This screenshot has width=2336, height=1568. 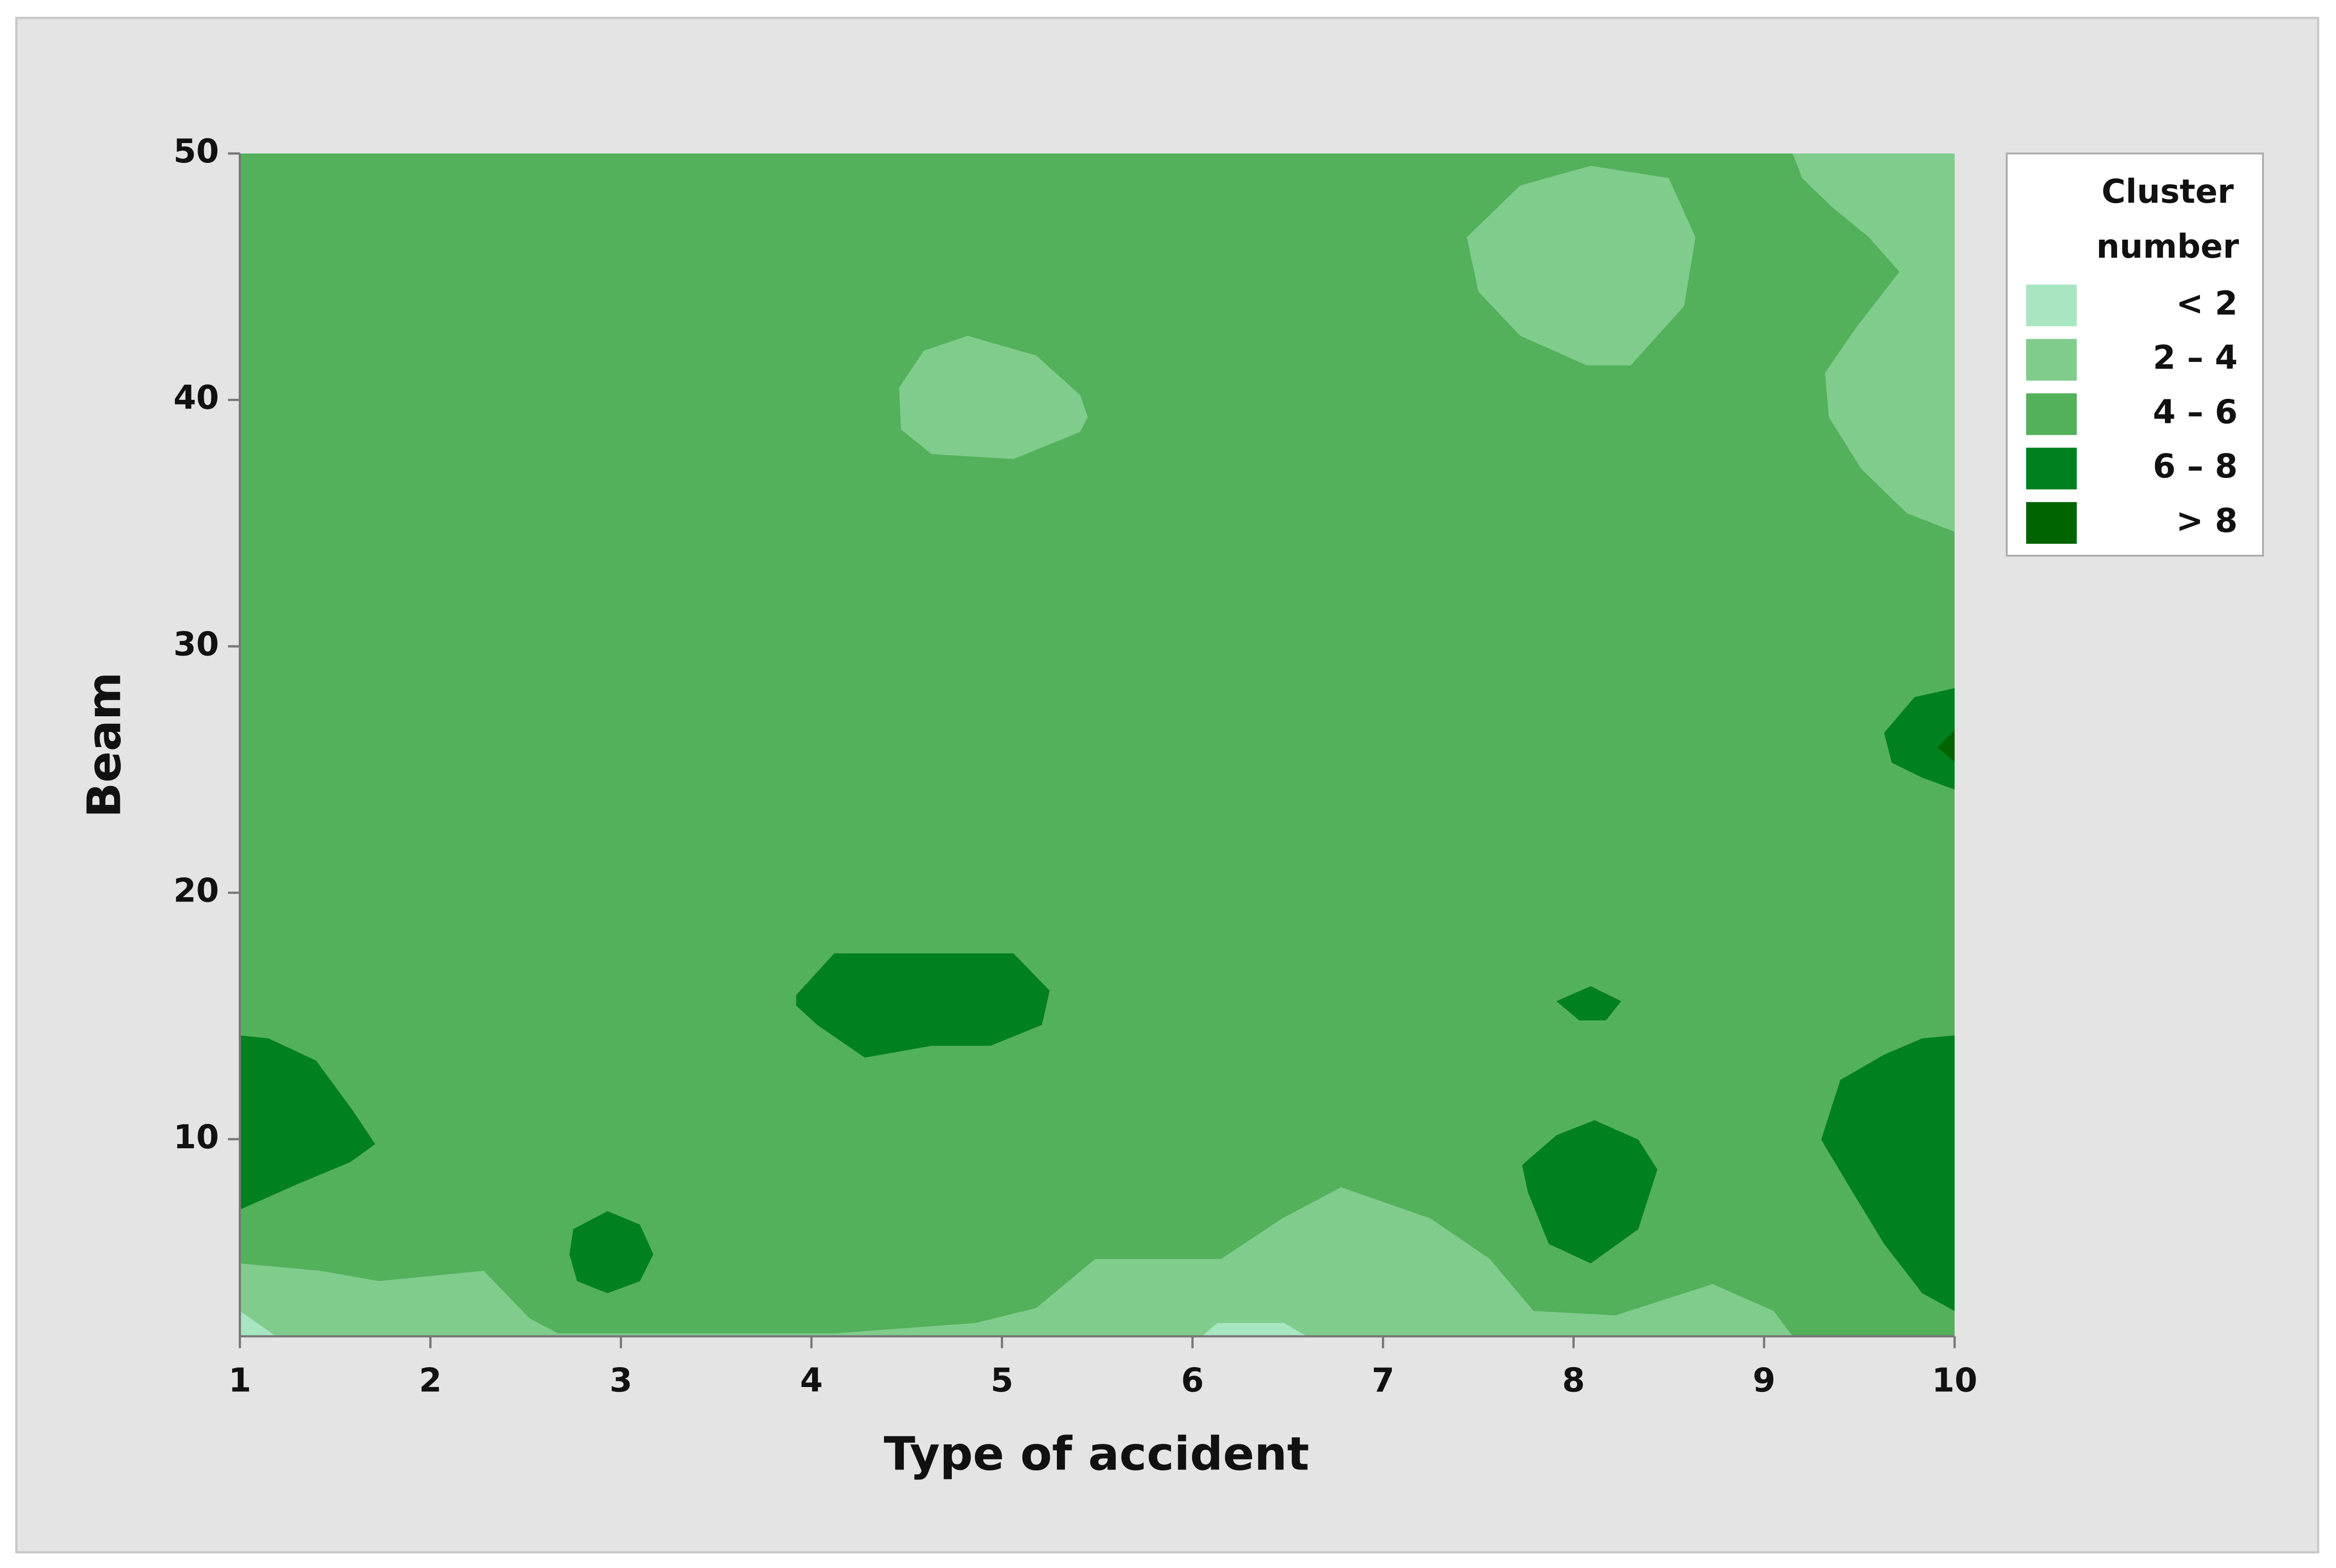 What do you see at coordinates (196, 644) in the screenshot?
I see `y-tick-label: 30` at bounding box center [196, 644].